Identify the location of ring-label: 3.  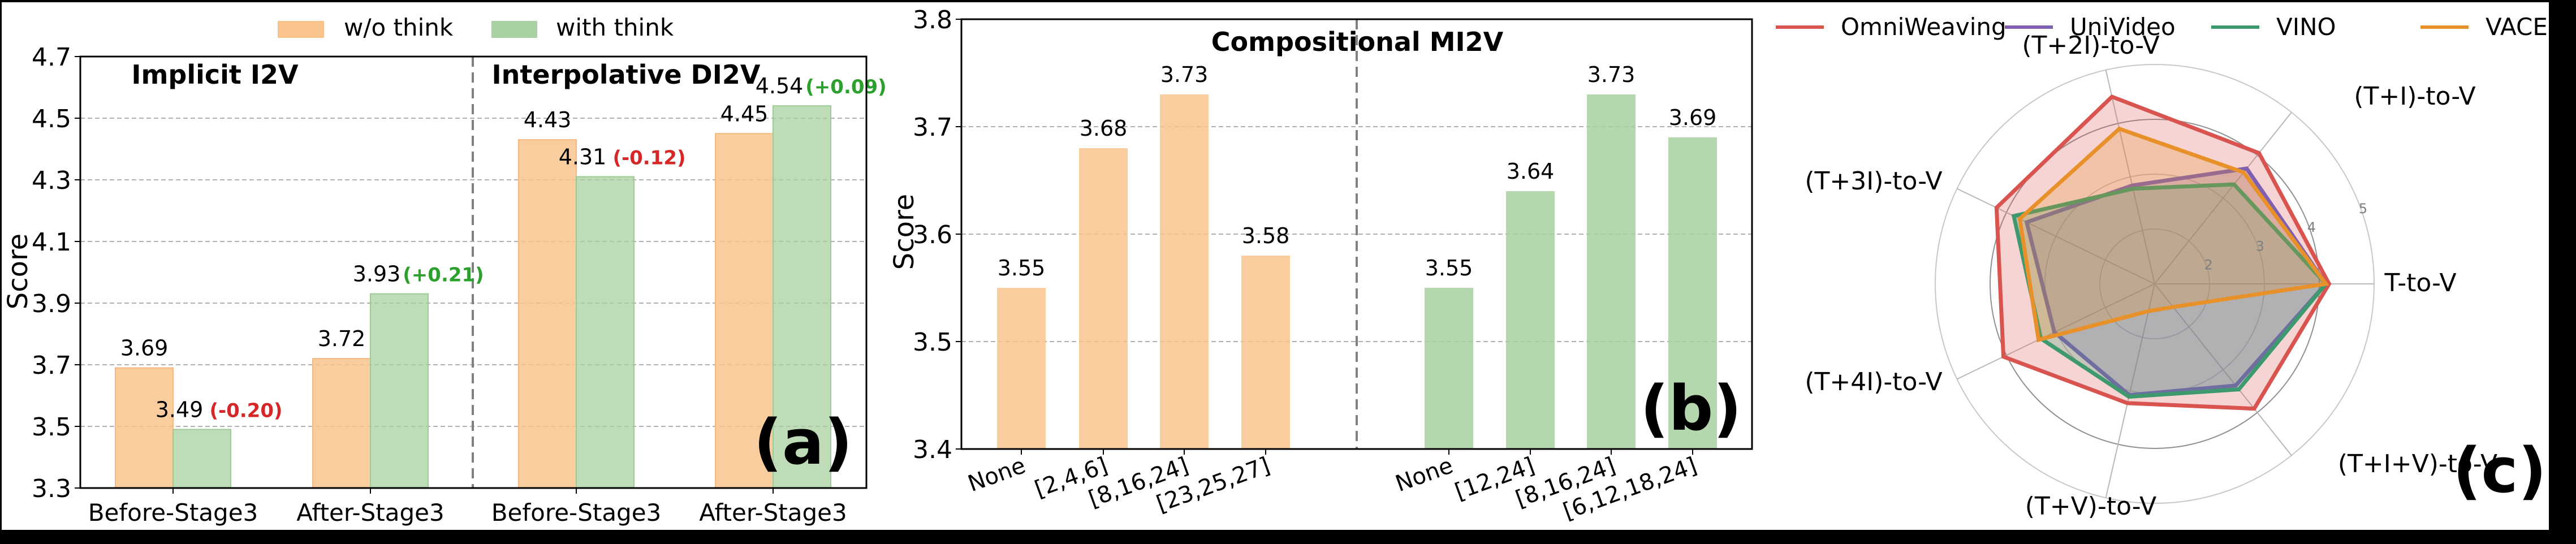
(2260, 246).